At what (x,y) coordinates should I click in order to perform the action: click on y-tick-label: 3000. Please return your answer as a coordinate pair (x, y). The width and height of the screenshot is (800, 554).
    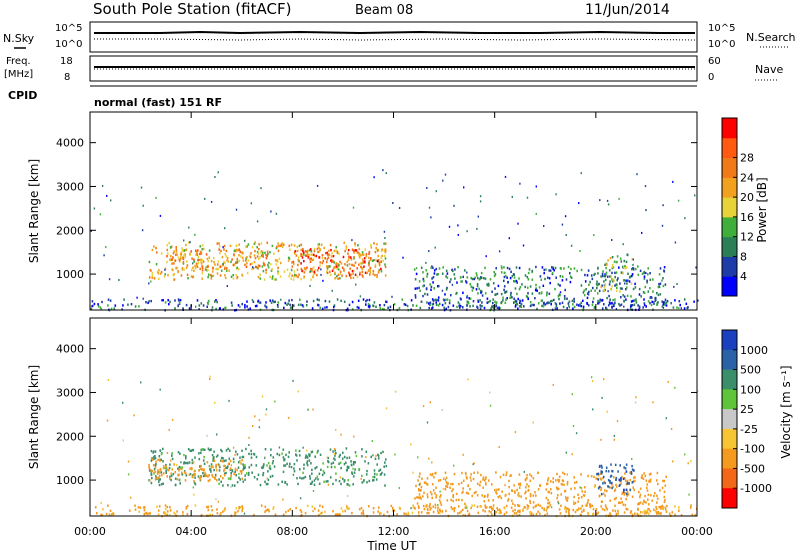
    Looking at the image, I should click on (70, 392).